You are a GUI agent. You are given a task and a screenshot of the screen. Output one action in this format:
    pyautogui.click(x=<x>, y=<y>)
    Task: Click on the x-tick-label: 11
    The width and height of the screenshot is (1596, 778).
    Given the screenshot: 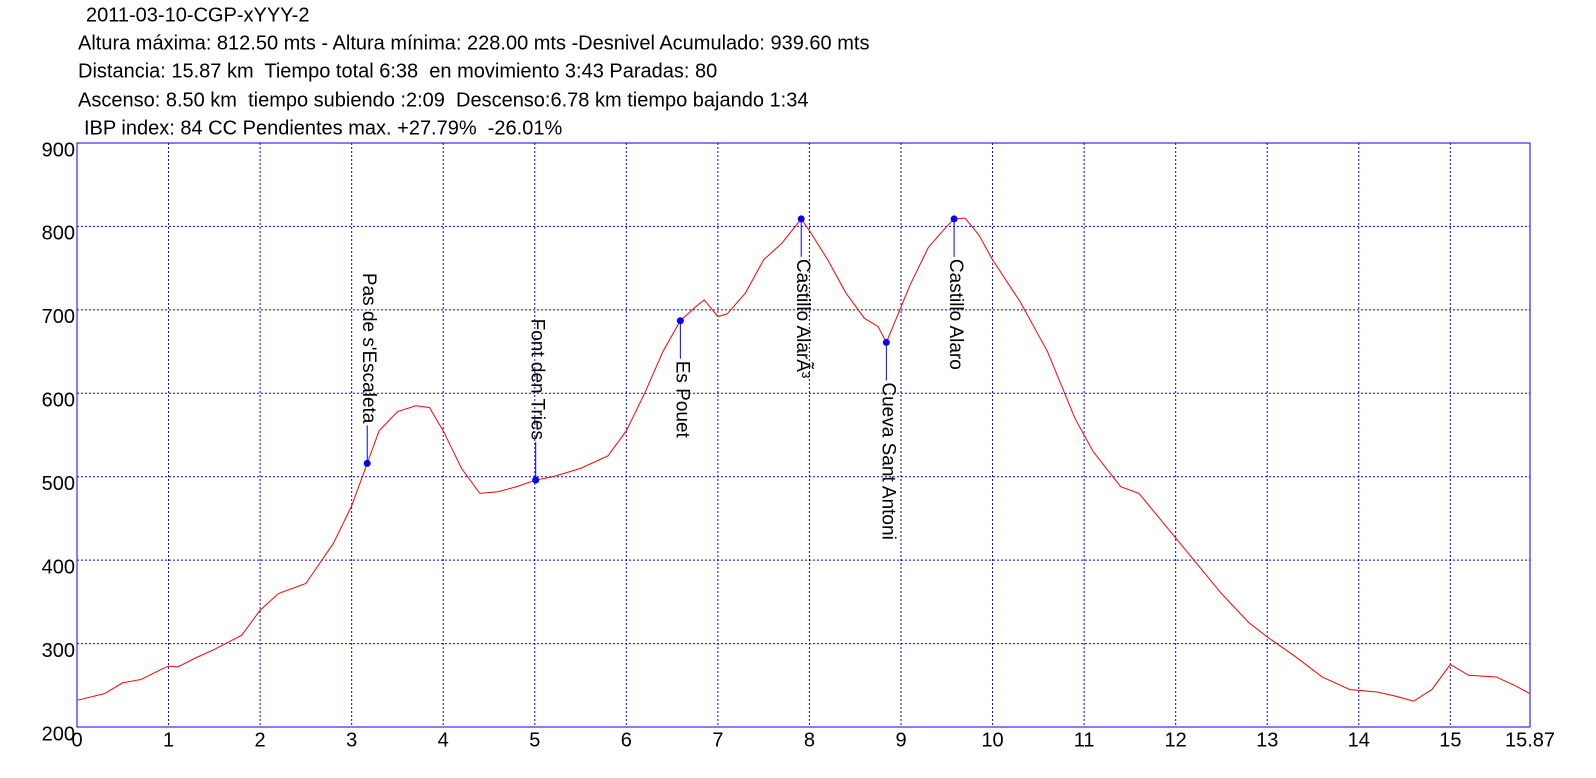 What is the action you would take?
    pyautogui.click(x=1084, y=740)
    